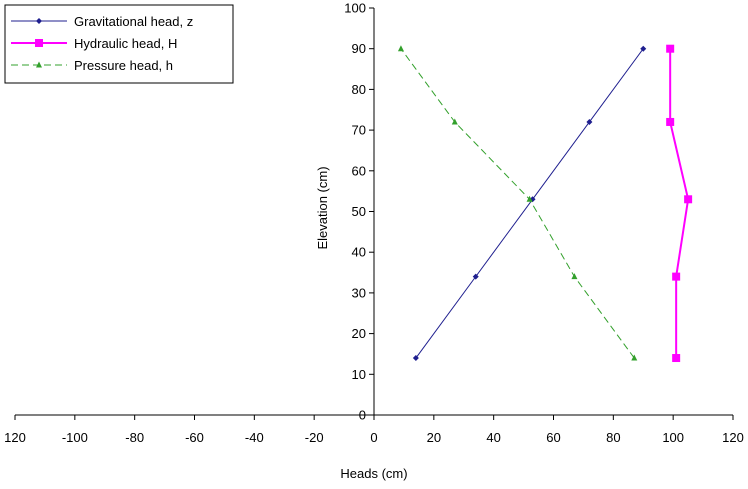  I want to click on y-tick-label: 90, so click(359, 48).